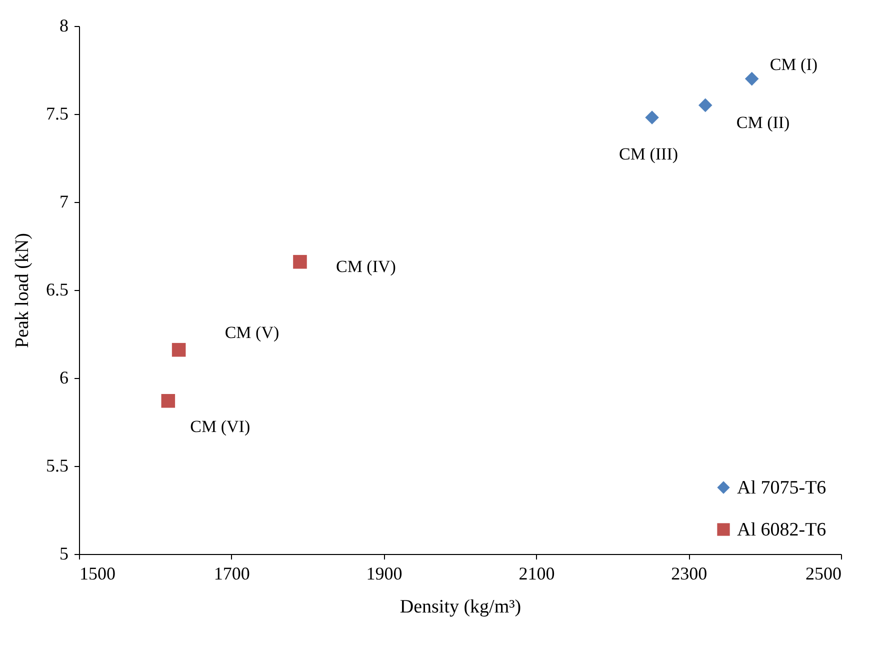 The image size is (894, 649). I want to click on legend-label: Al 6082-T6, so click(781, 530).